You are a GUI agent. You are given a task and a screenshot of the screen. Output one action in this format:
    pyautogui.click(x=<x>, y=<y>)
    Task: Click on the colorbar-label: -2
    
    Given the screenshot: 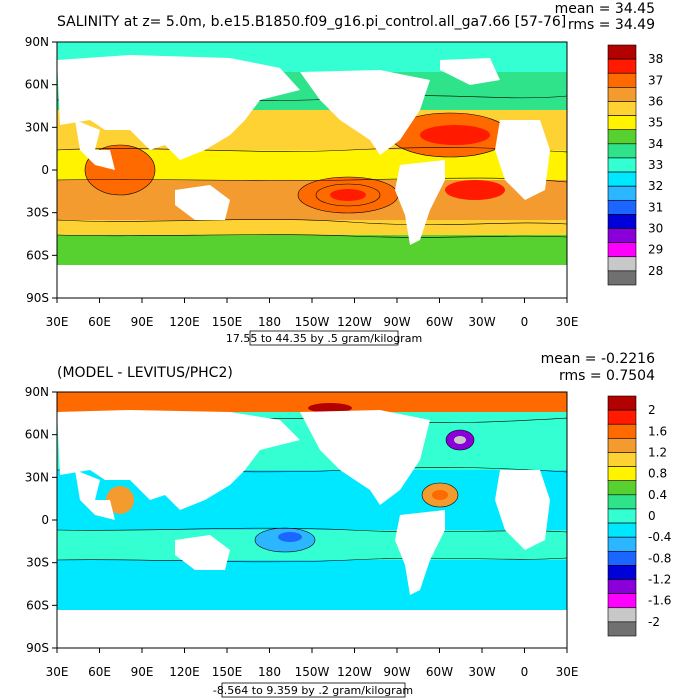 What is the action you would take?
    pyautogui.click(x=654, y=622)
    